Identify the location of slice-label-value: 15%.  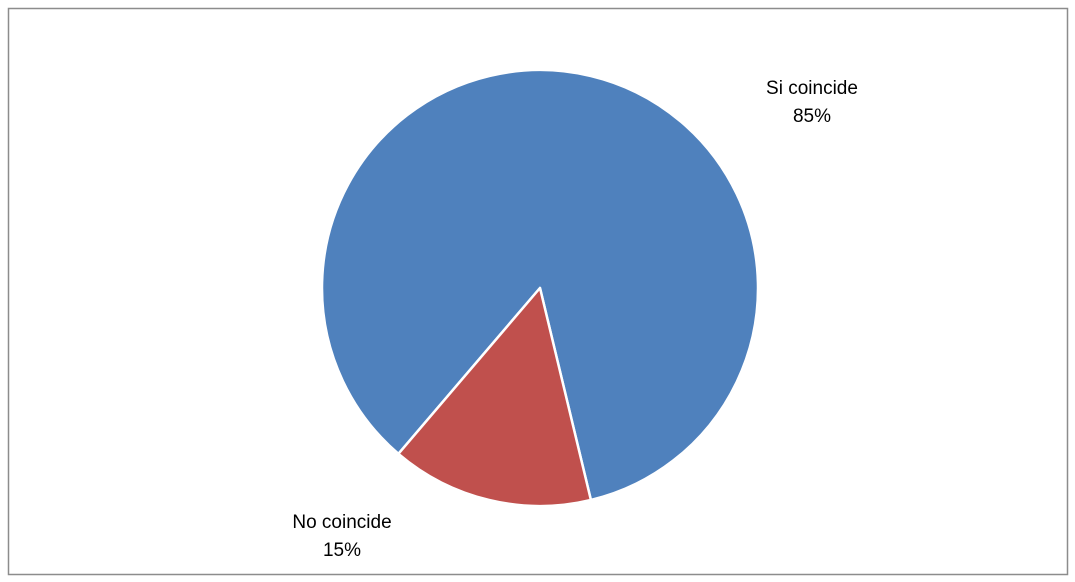
(342, 550).